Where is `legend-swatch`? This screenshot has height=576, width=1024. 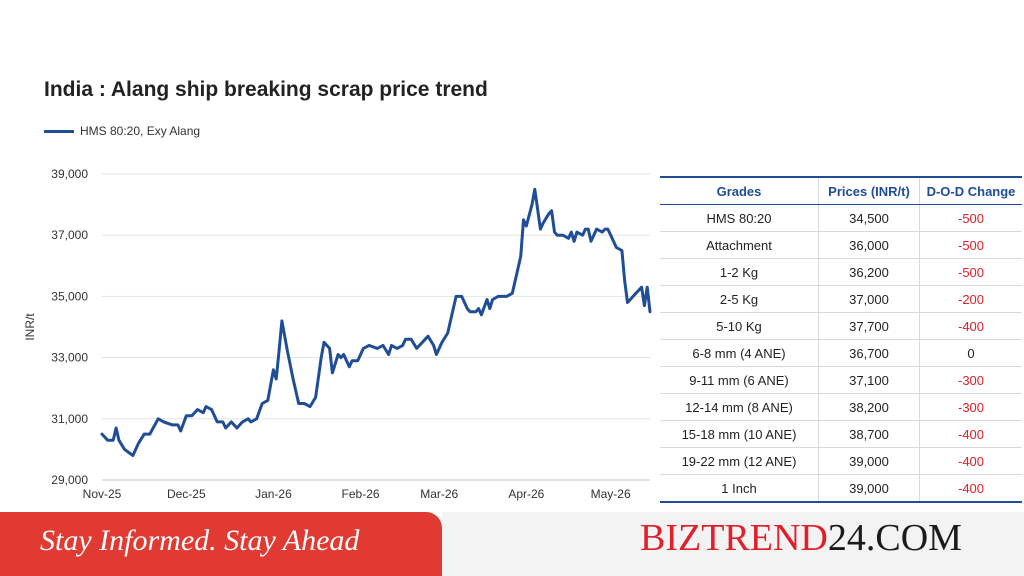 legend-swatch is located at coordinates (59, 131).